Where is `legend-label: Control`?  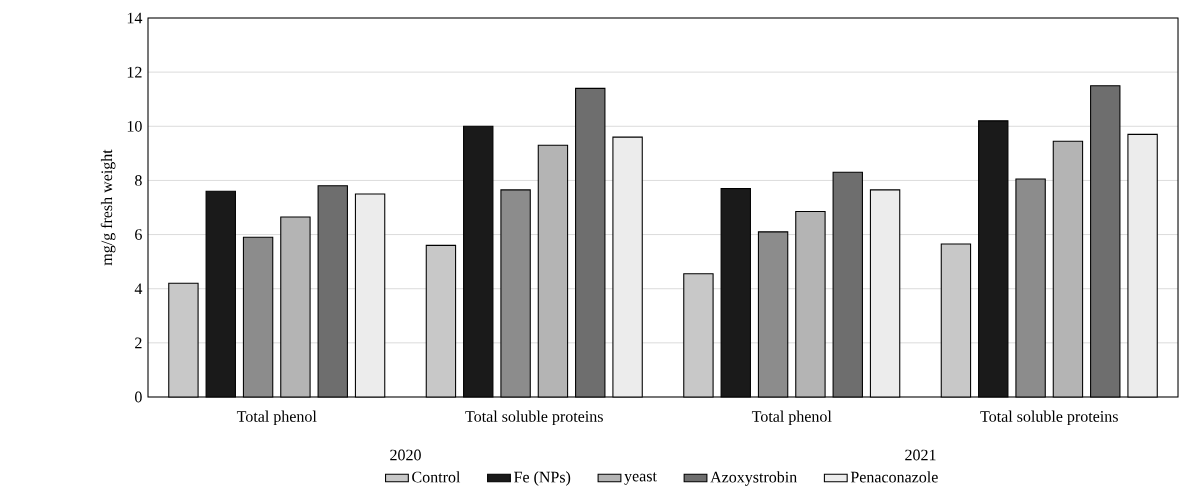
legend-label: Control is located at coordinates (436, 477).